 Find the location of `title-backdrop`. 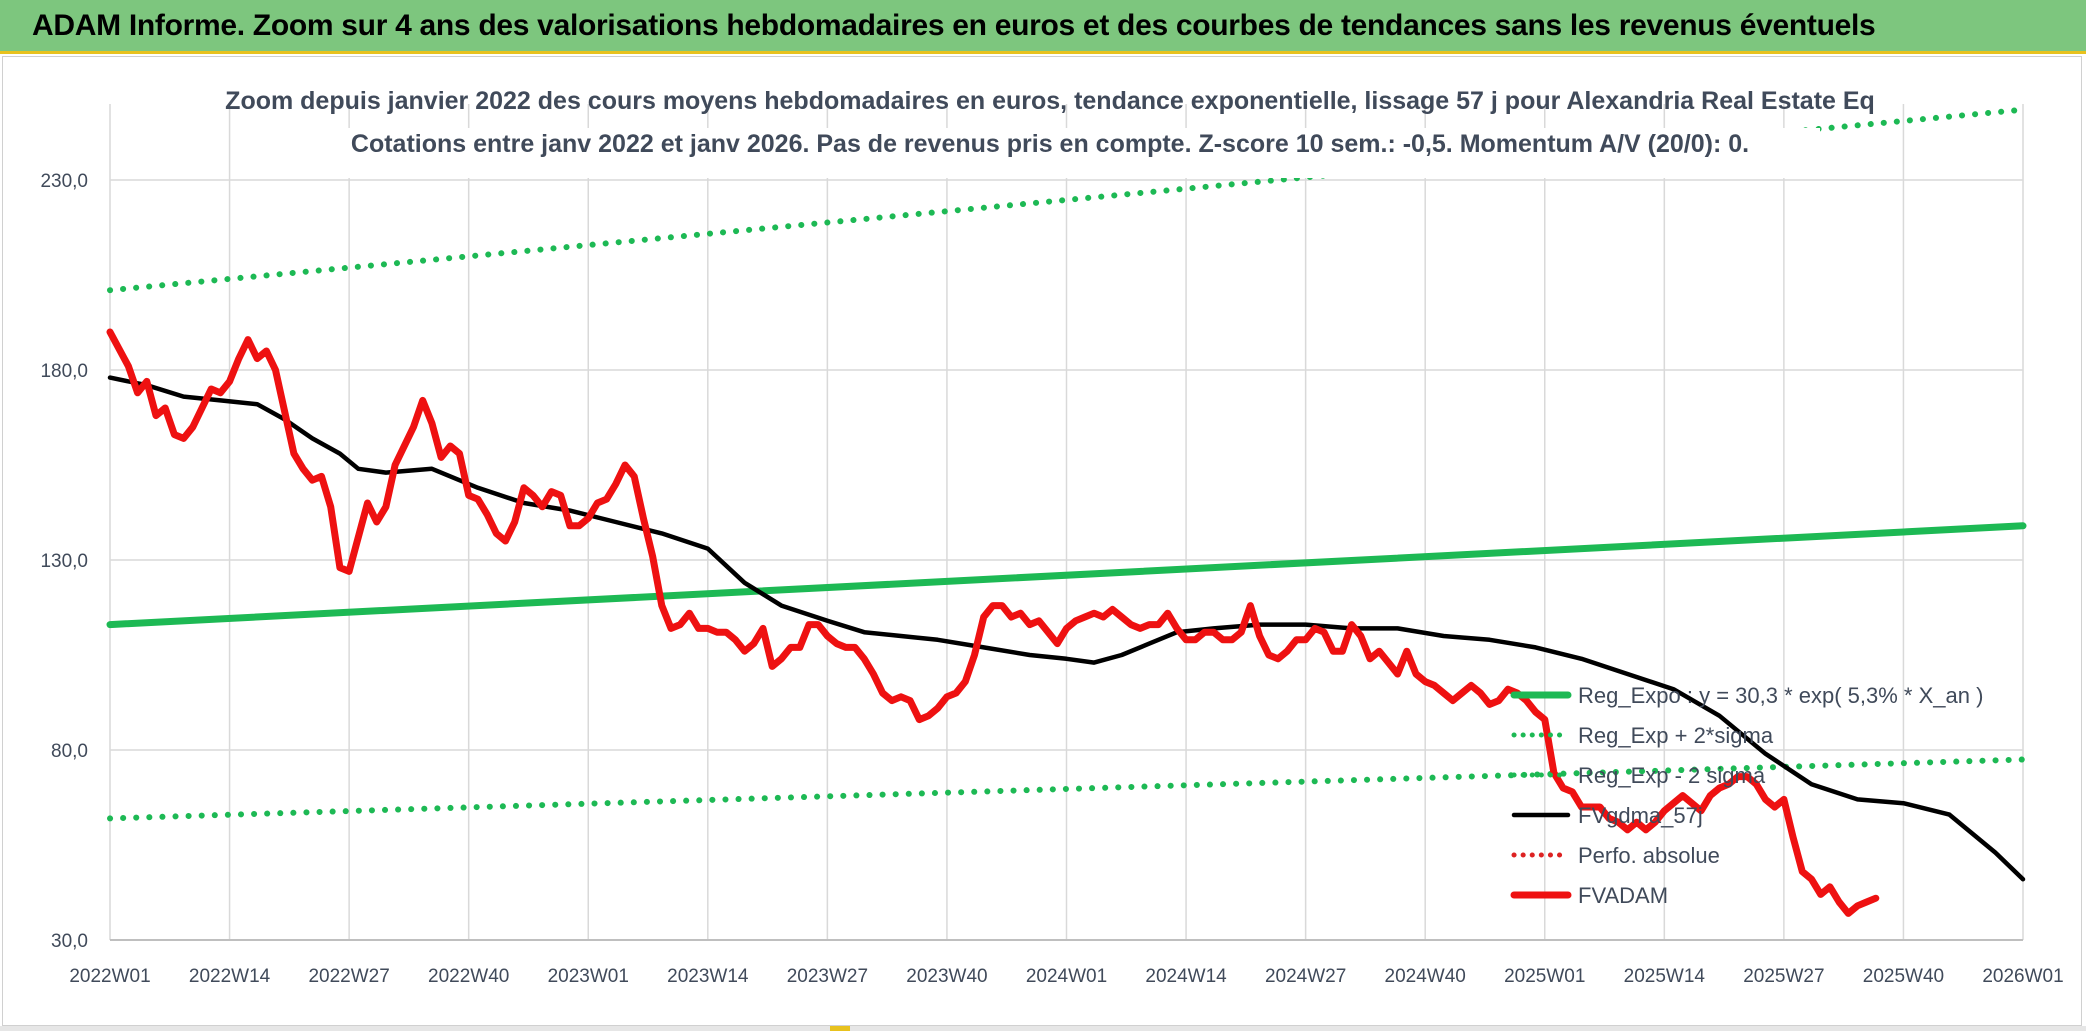

title-backdrop is located at coordinates (1060, 153).